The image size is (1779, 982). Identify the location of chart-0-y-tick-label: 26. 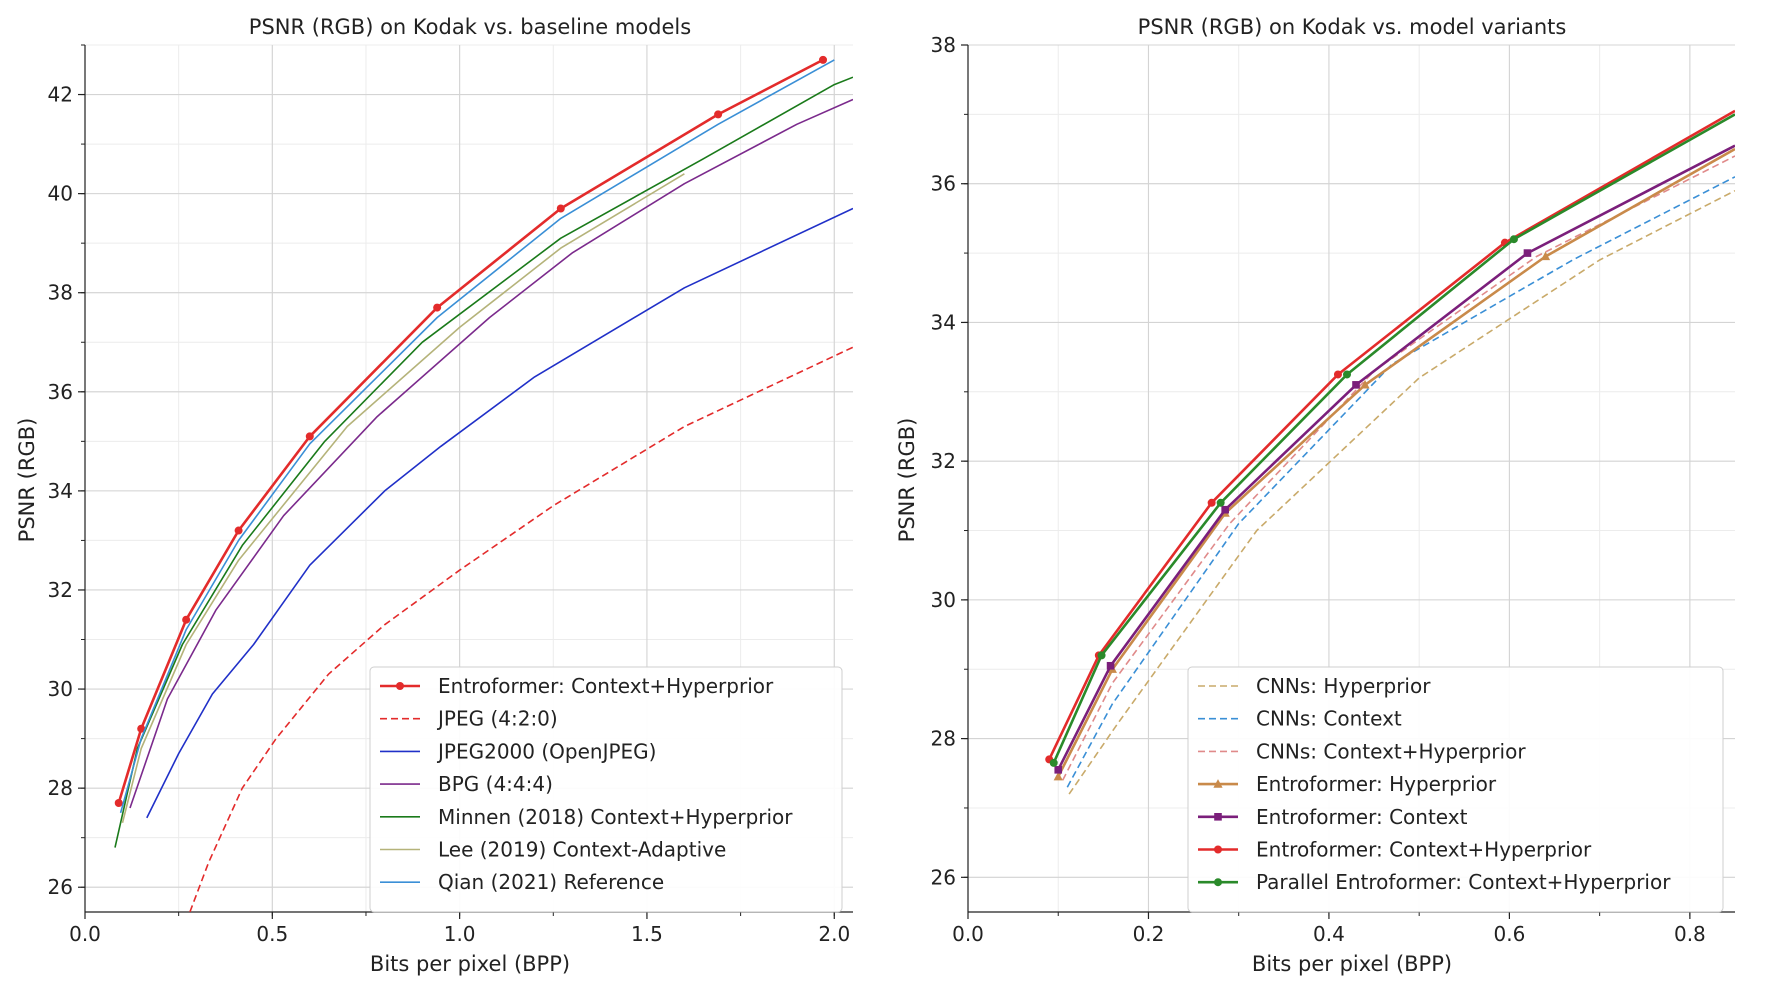
(60, 887).